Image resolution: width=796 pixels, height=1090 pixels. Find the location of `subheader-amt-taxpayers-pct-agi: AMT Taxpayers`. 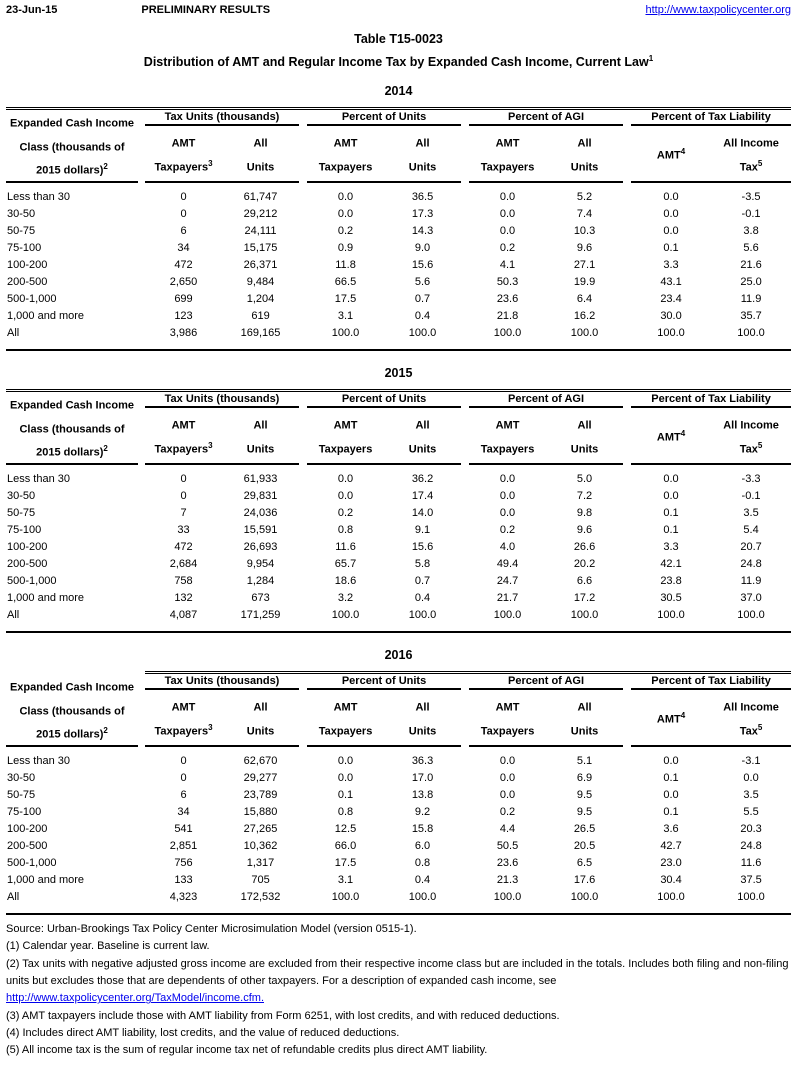

subheader-amt-taxpayers-pct-agi: AMT Taxpayers is located at coordinates (508, 436).